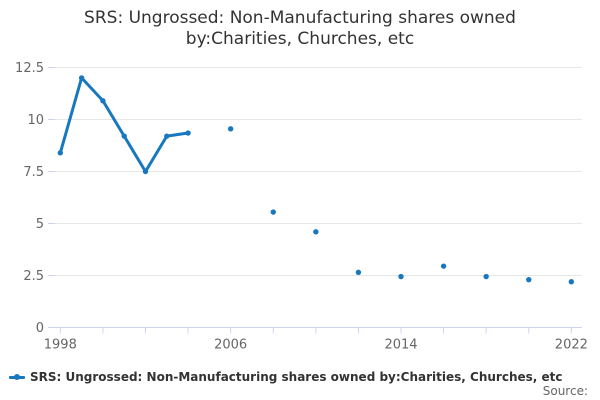 The width and height of the screenshot is (600, 400). I want to click on y-axis-label: 10, so click(35, 120).